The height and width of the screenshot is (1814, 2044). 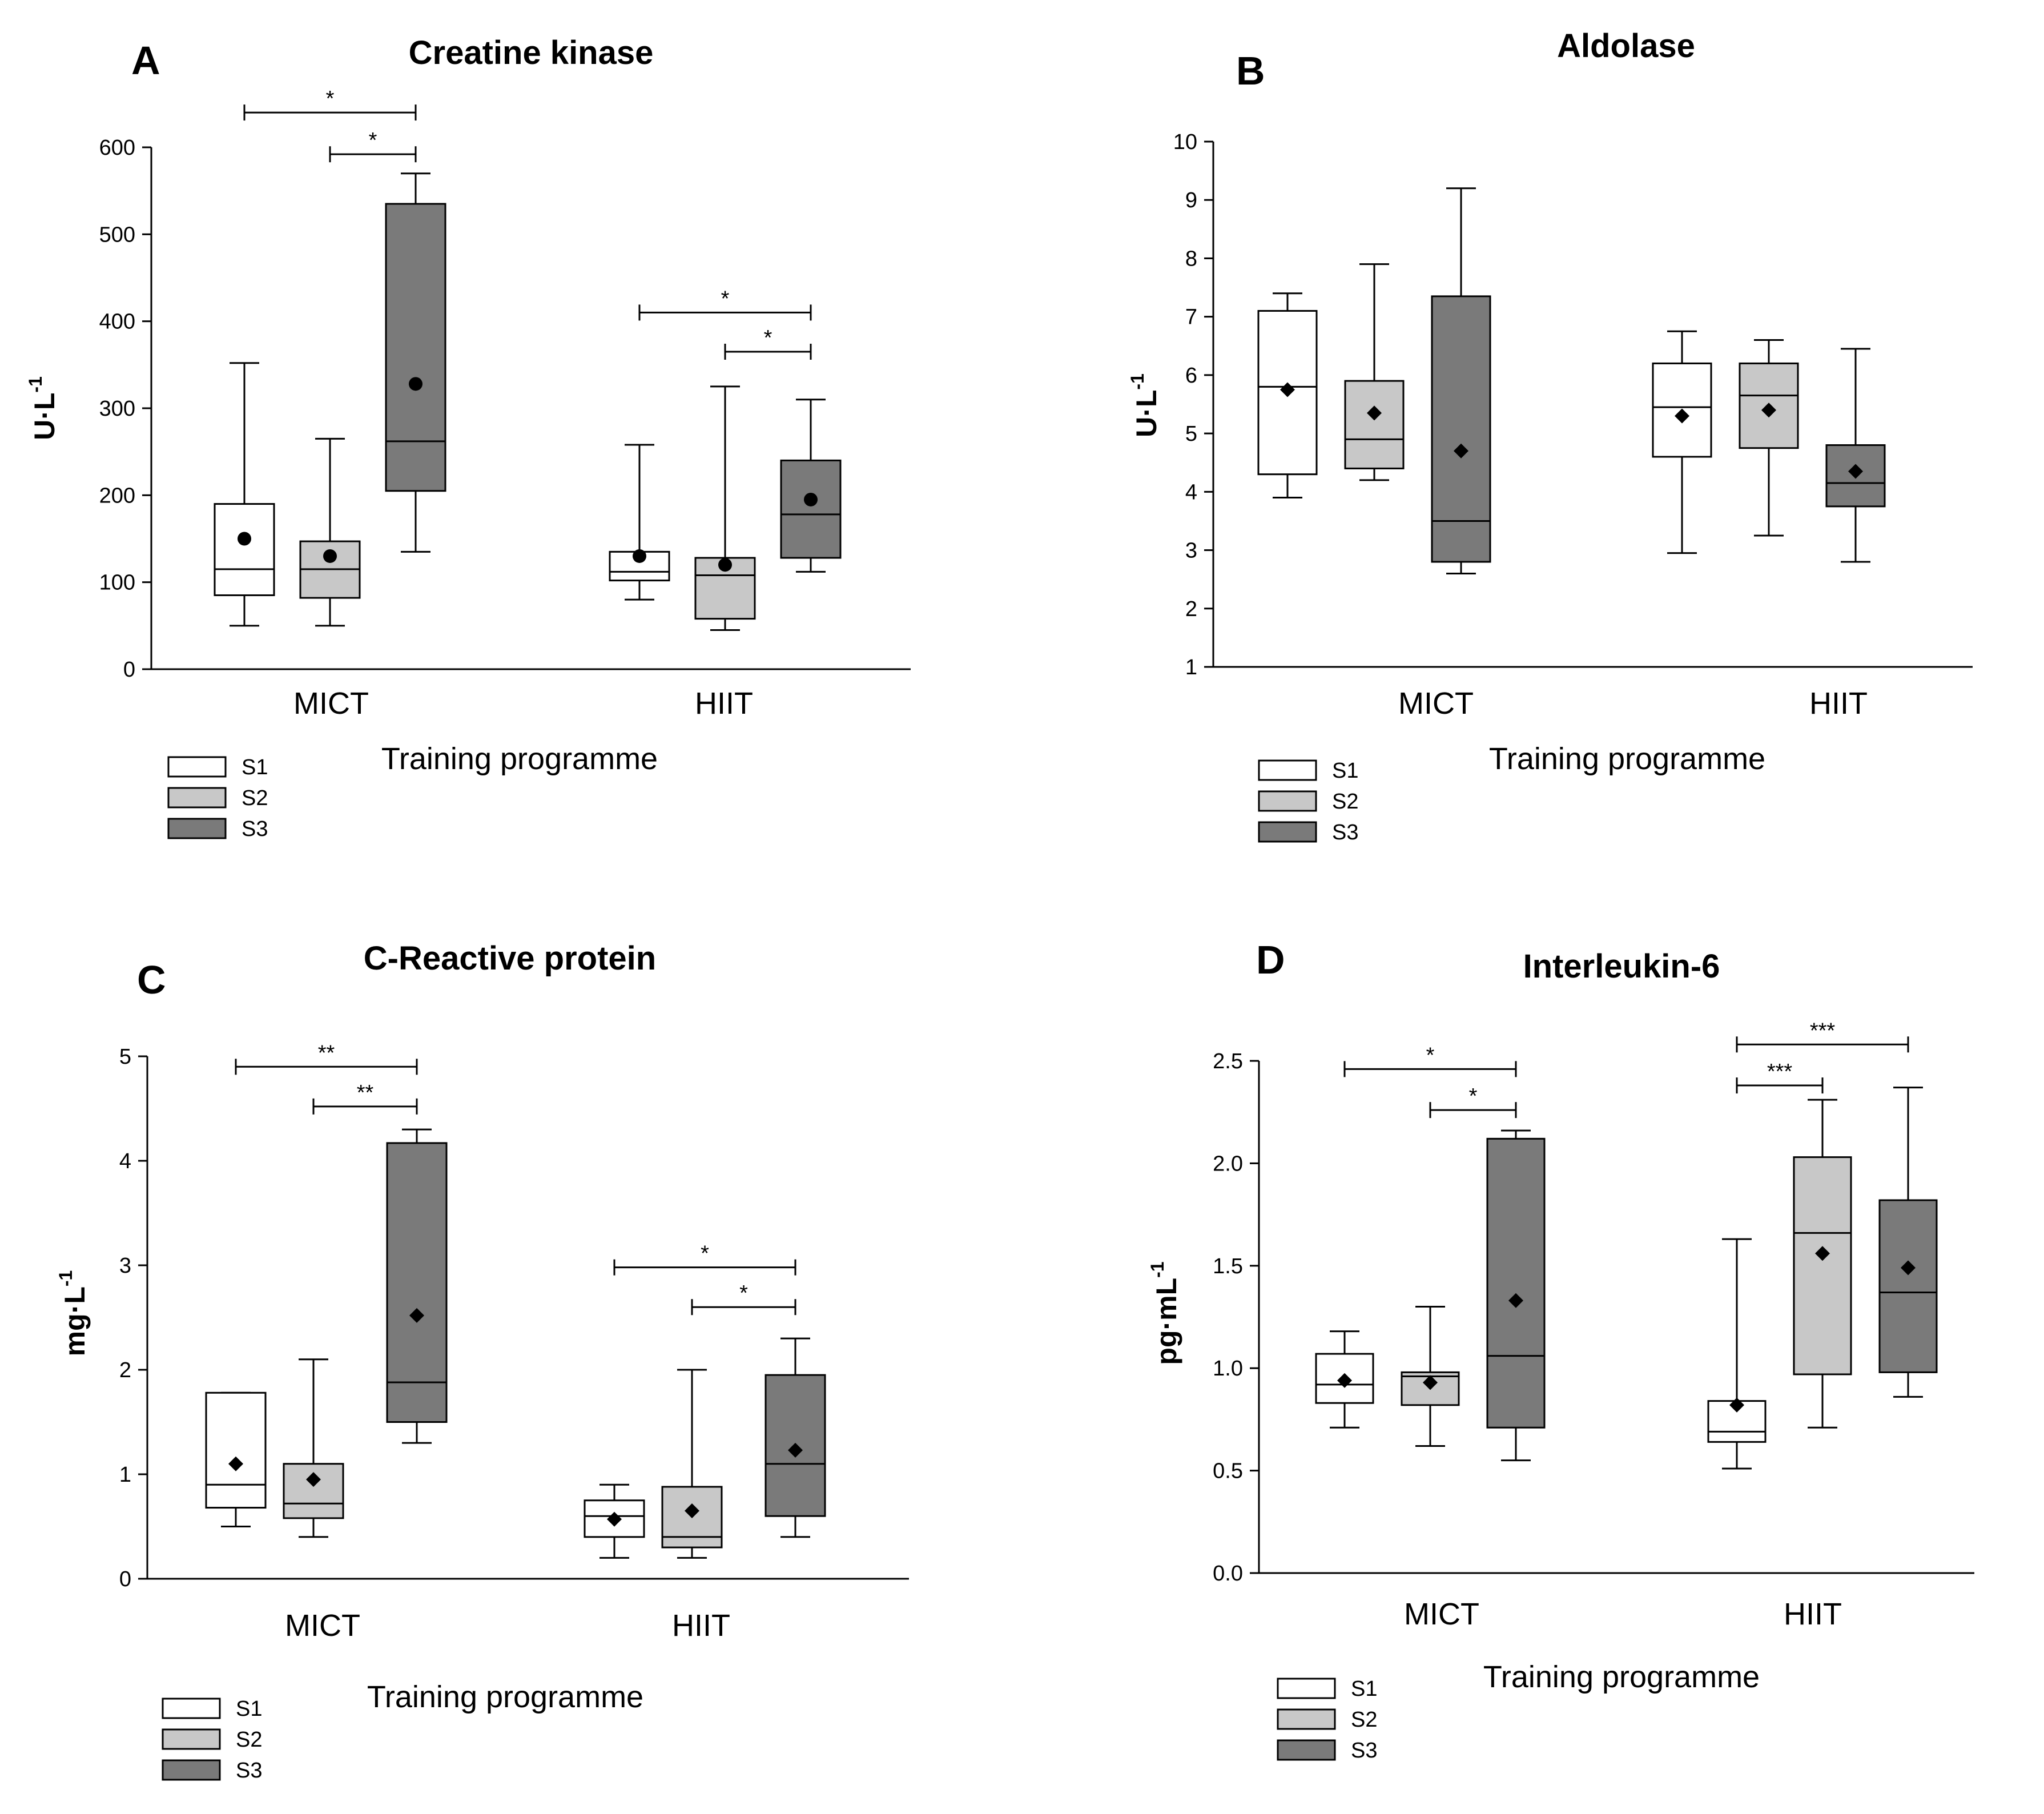 What do you see at coordinates (415, 363) in the screenshot?
I see `box-s3-mict` at bounding box center [415, 363].